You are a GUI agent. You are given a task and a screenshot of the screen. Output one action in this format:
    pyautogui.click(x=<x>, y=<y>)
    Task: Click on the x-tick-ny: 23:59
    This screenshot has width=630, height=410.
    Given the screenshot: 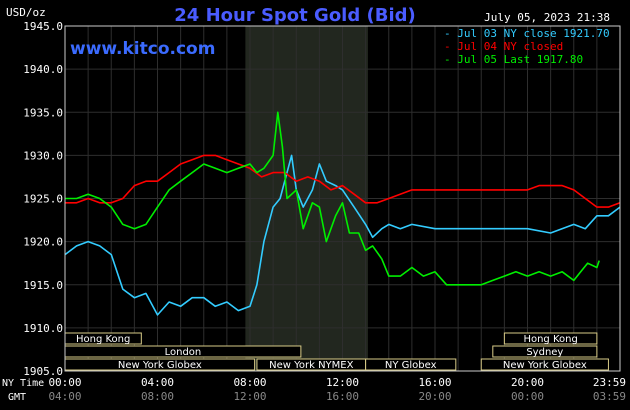 What is the action you would take?
    pyautogui.click(x=609, y=382)
    